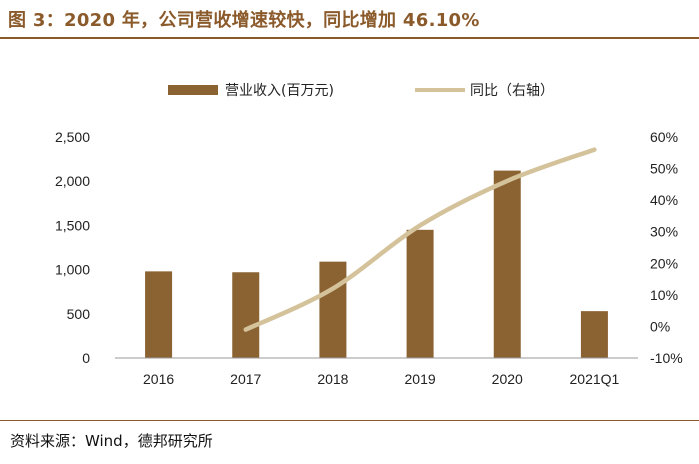  Describe the element at coordinates (664, 169) in the screenshot. I see `right-tick-label: 50%` at that location.